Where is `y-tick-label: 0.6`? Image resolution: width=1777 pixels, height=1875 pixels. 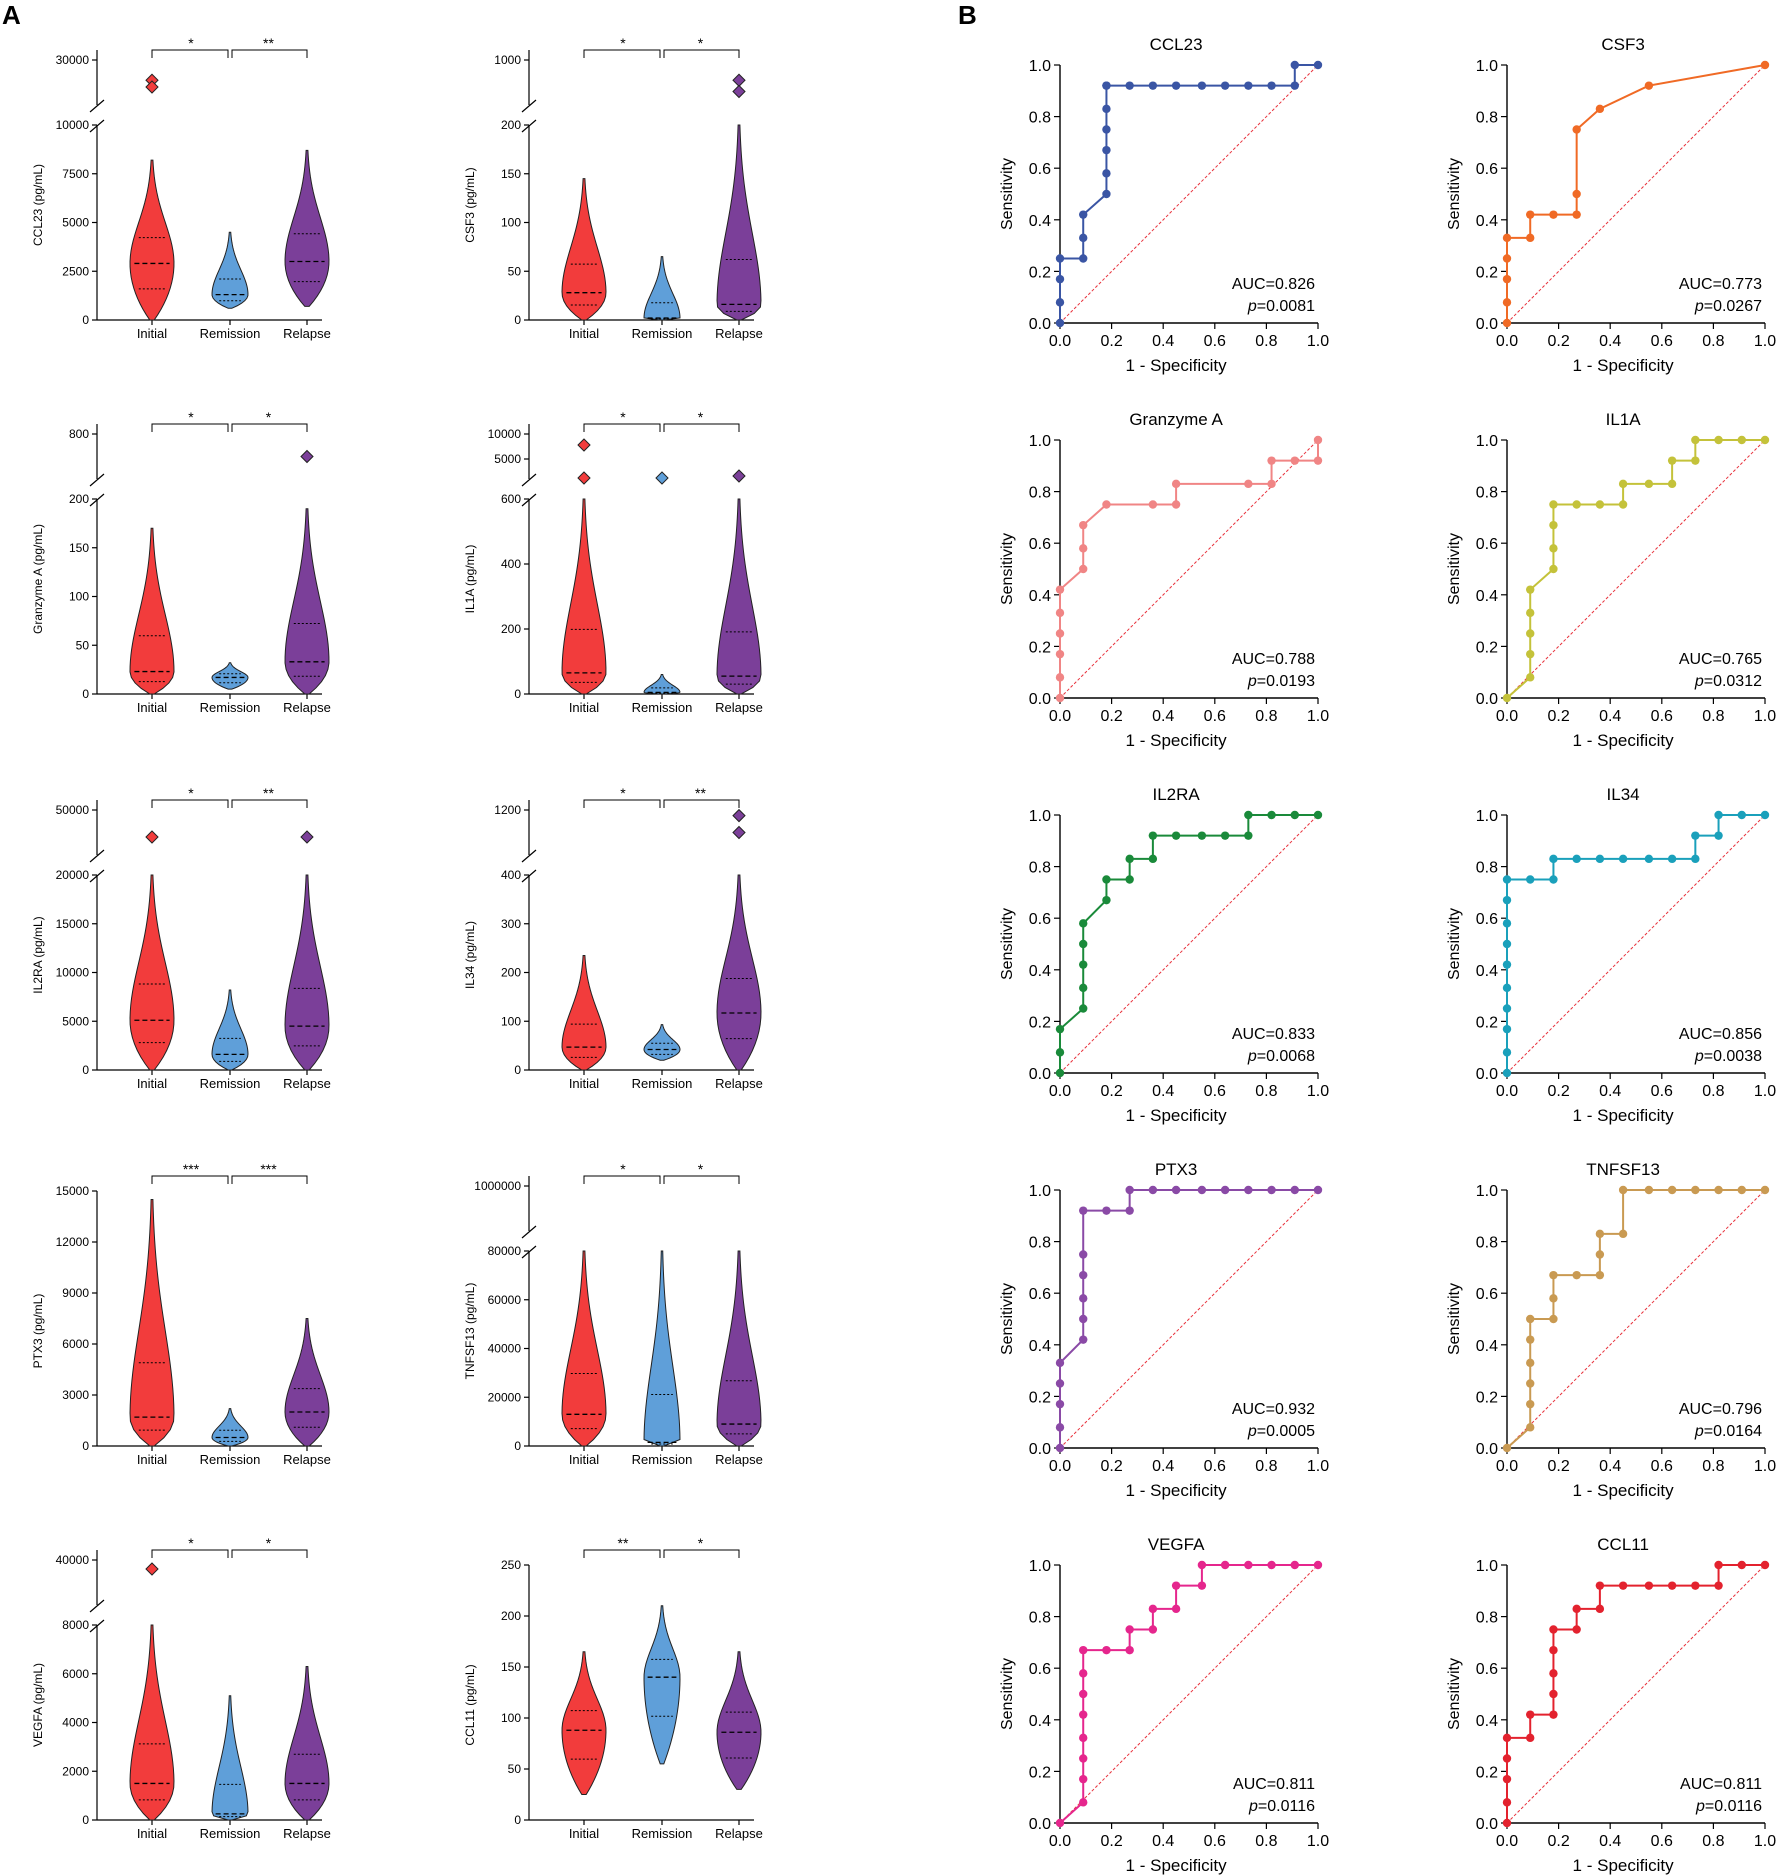 y-tick-label: 0.6 is located at coordinates (1487, 169).